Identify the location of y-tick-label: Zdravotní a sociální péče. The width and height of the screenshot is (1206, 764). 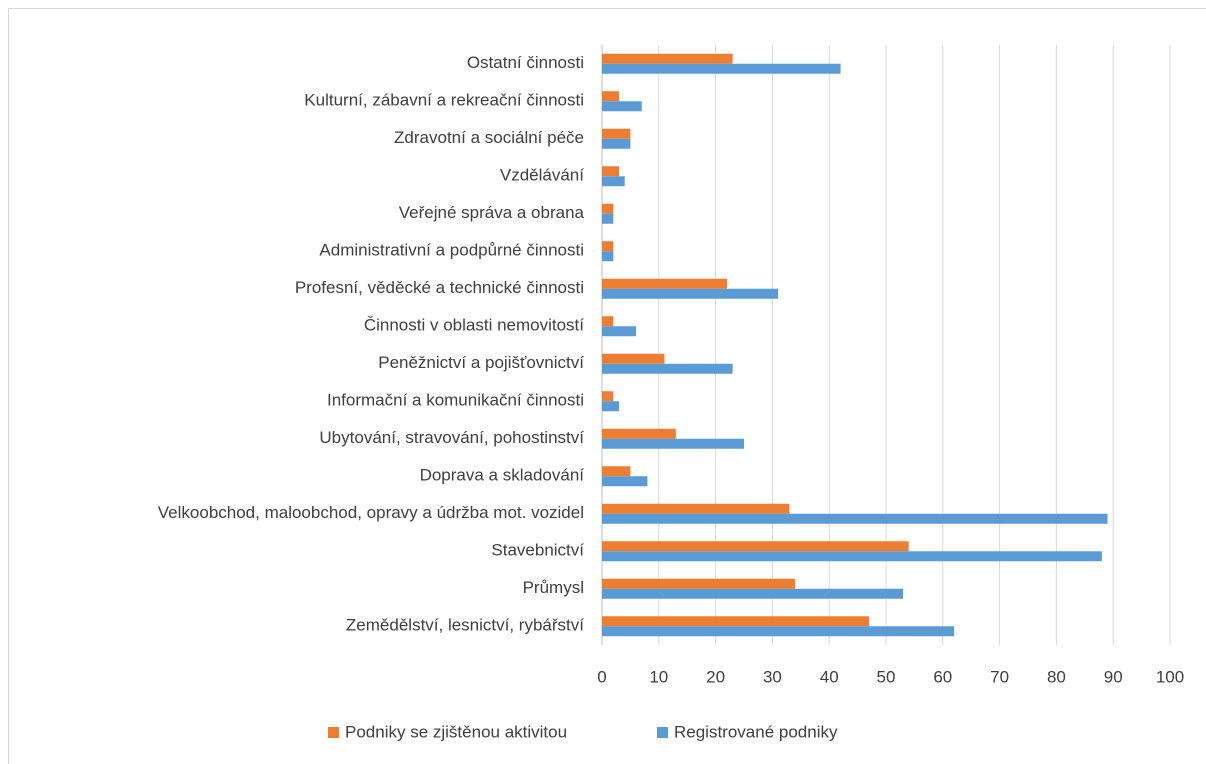
(489, 137).